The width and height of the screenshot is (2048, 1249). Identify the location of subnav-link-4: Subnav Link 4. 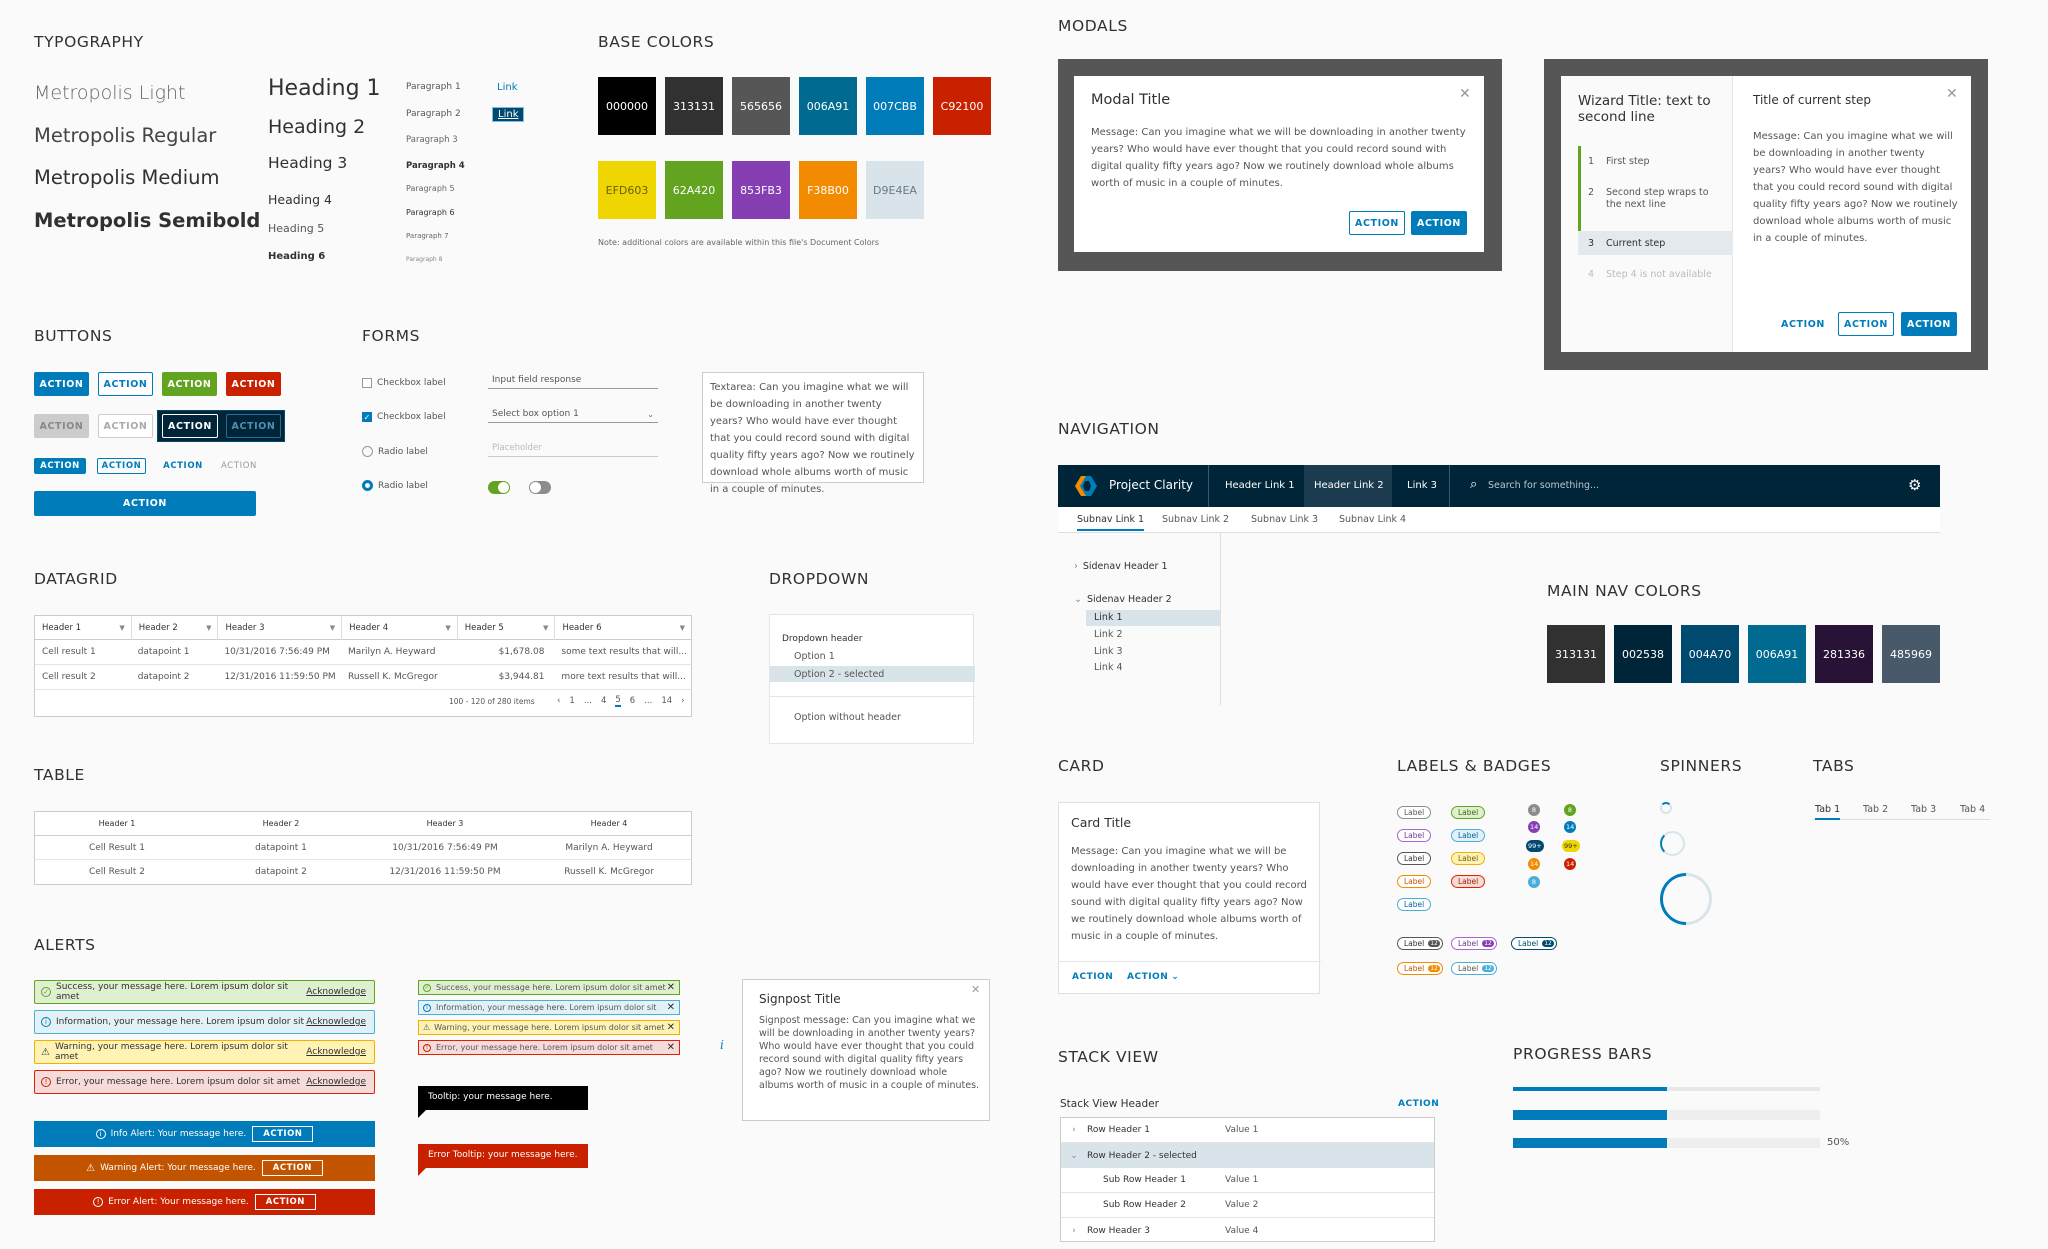
(1373, 519).